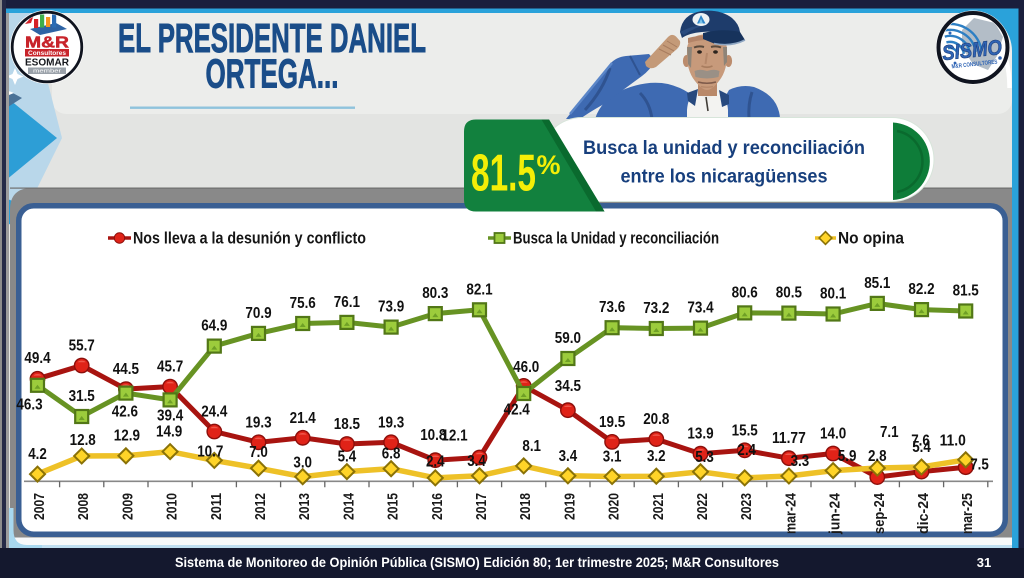 Image resolution: width=1024 pixels, height=578 pixels. I want to click on svg-text: 3.2, so click(656, 456).